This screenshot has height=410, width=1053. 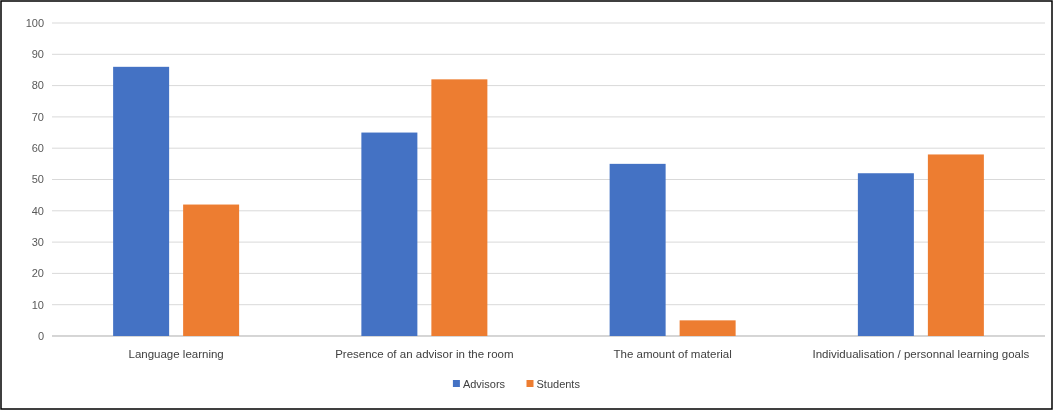 What do you see at coordinates (40, 335) in the screenshot?
I see `y-tick-label: 0` at bounding box center [40, 335].